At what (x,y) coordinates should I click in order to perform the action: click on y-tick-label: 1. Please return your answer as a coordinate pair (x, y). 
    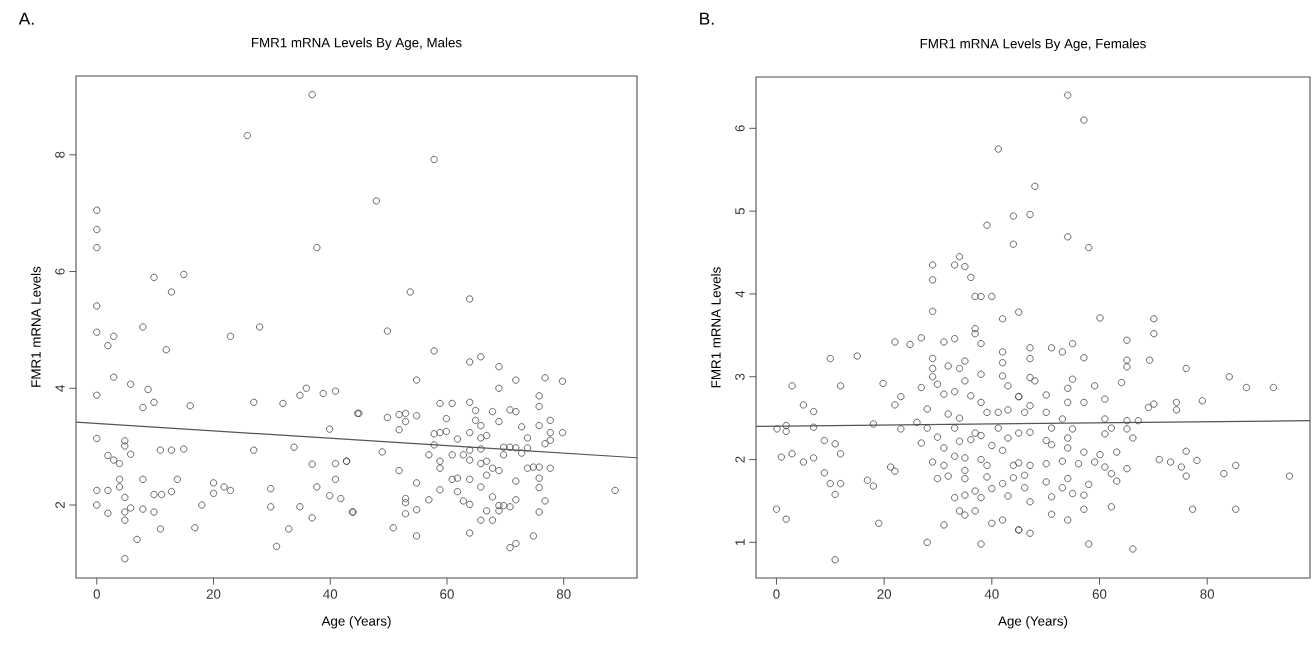
    Looking at the image, I should click on (740, 542).